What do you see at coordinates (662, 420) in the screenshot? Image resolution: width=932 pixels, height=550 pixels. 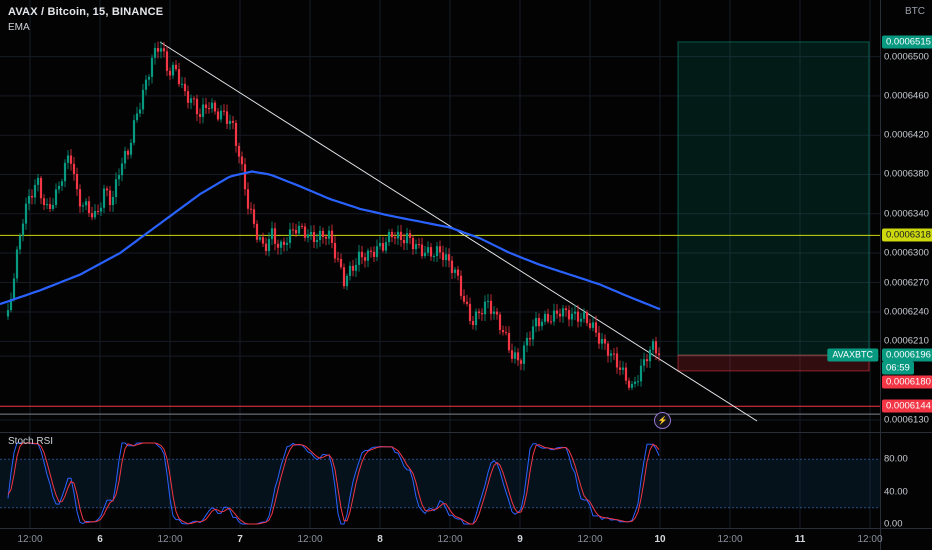 I see `lightning-icon: ⚡` at bounding box center [662, 420].